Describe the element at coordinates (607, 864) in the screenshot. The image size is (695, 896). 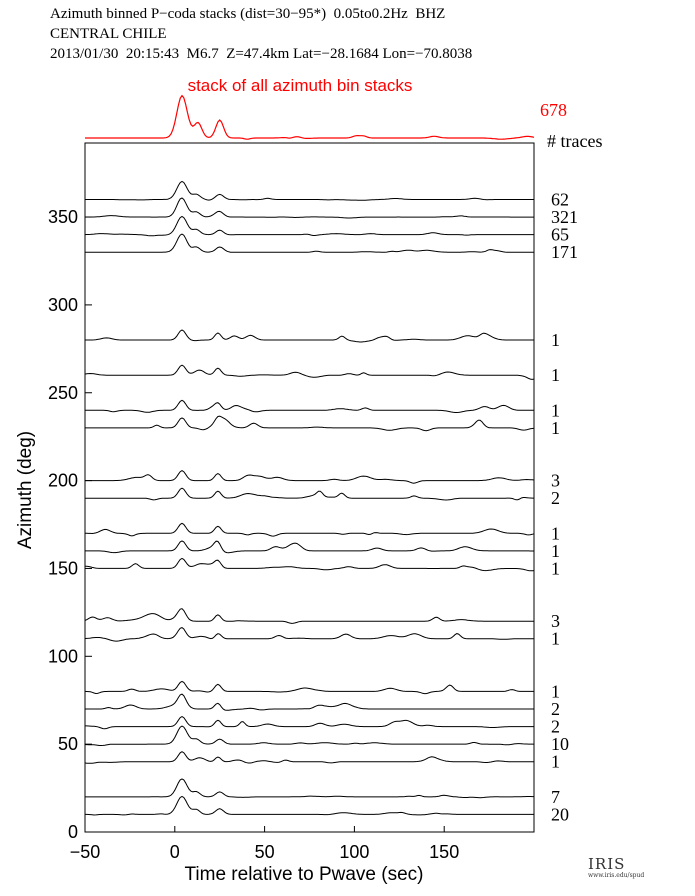
I see `iris-logo-text: IRIS` at that location.